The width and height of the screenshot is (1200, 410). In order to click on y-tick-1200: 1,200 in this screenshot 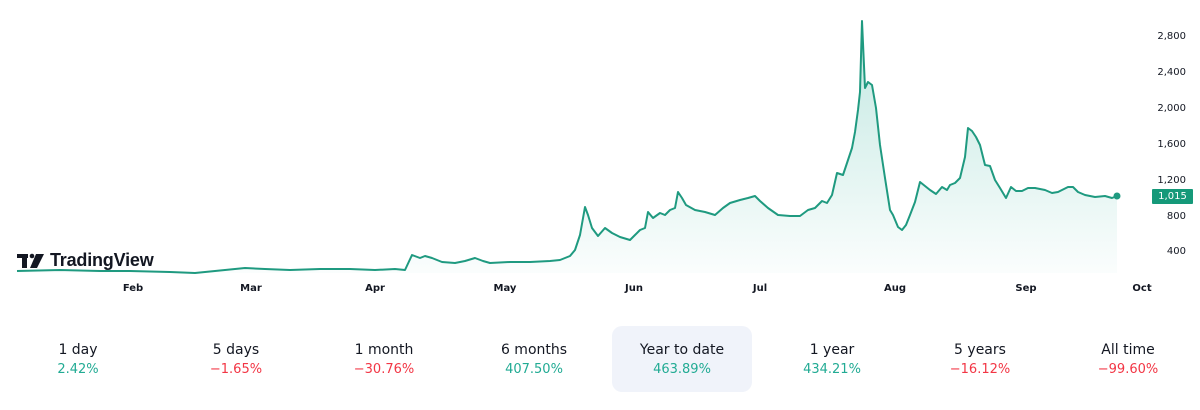, I will do `click(1171, 180)`.